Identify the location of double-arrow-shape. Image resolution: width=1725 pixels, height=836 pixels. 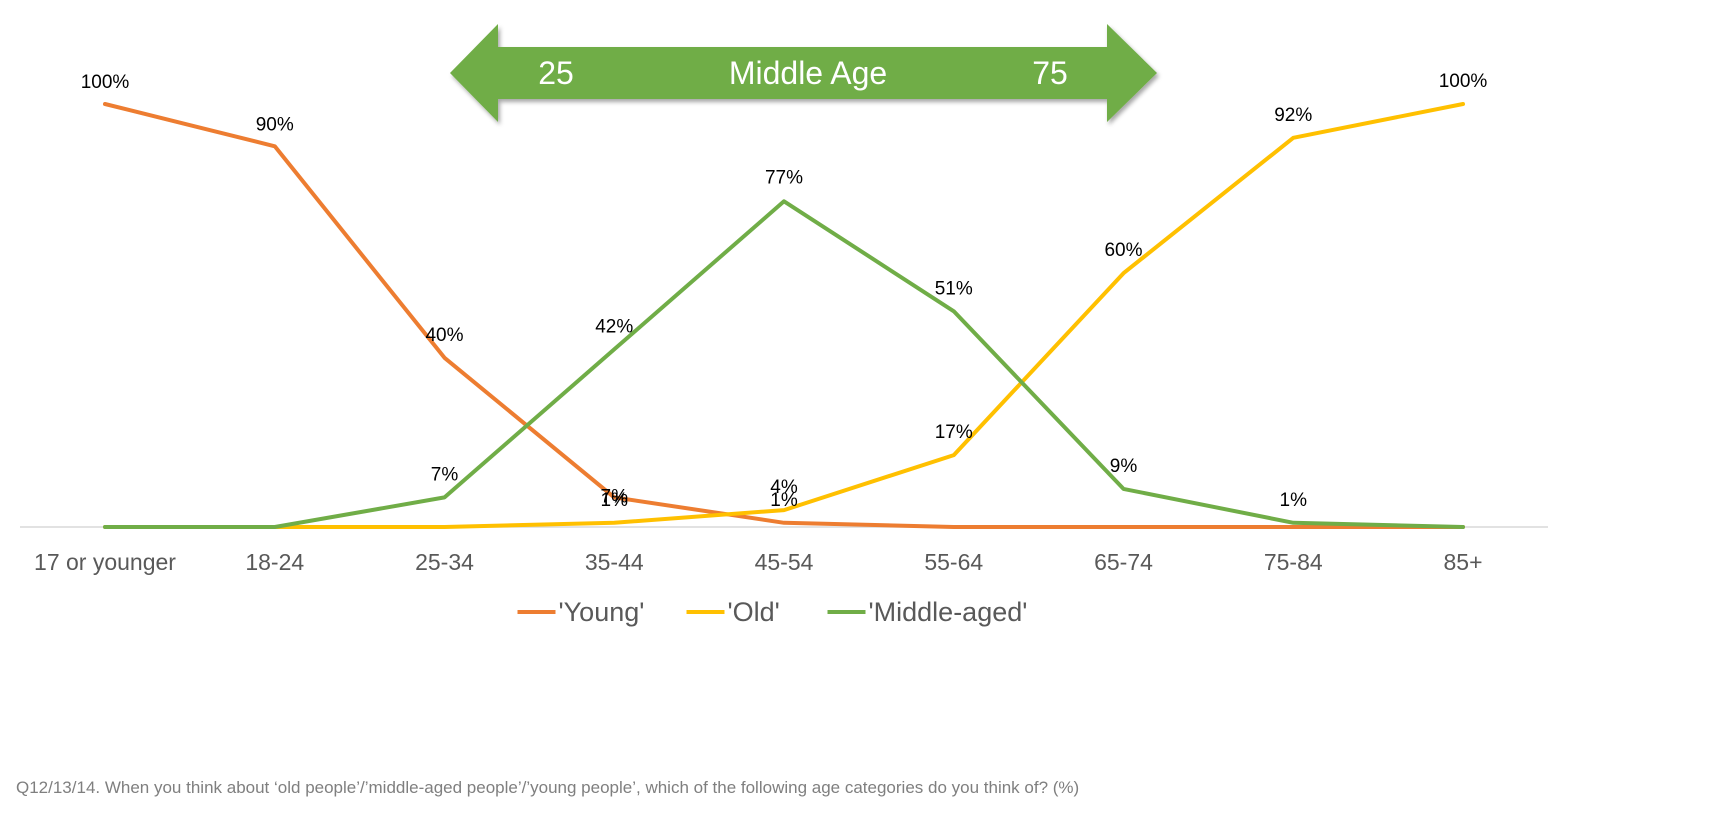
(803, 73).